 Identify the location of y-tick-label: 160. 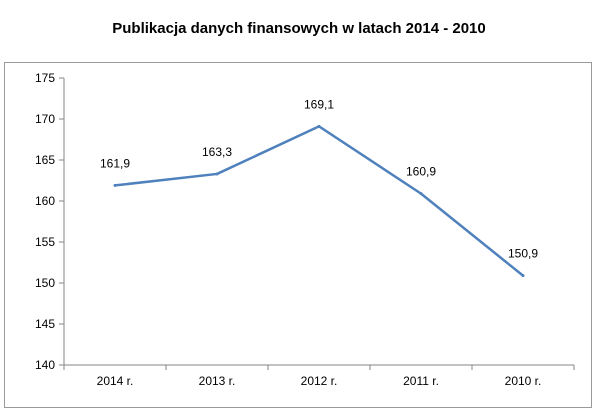
(45, 201).